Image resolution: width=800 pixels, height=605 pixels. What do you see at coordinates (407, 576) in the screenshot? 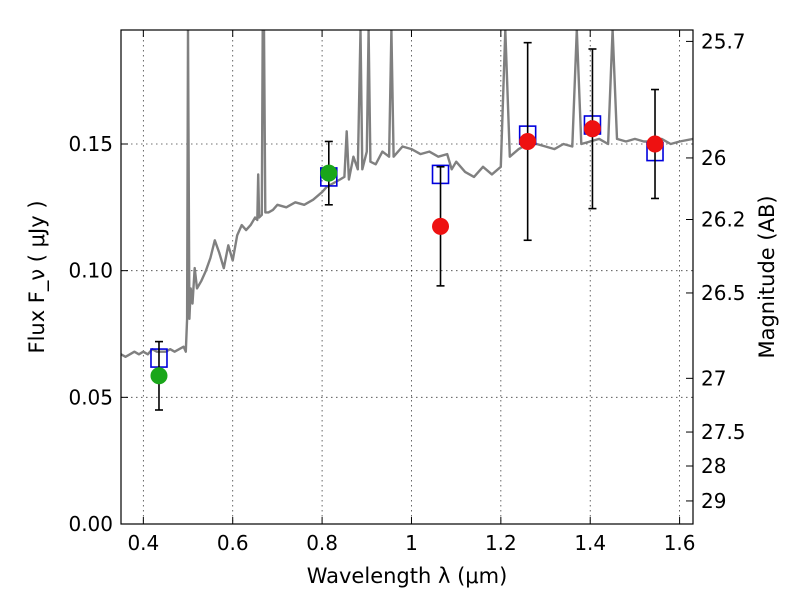
I see `x-axis-label: Wavelength λ (μm)` at bounding box center [407, 576].